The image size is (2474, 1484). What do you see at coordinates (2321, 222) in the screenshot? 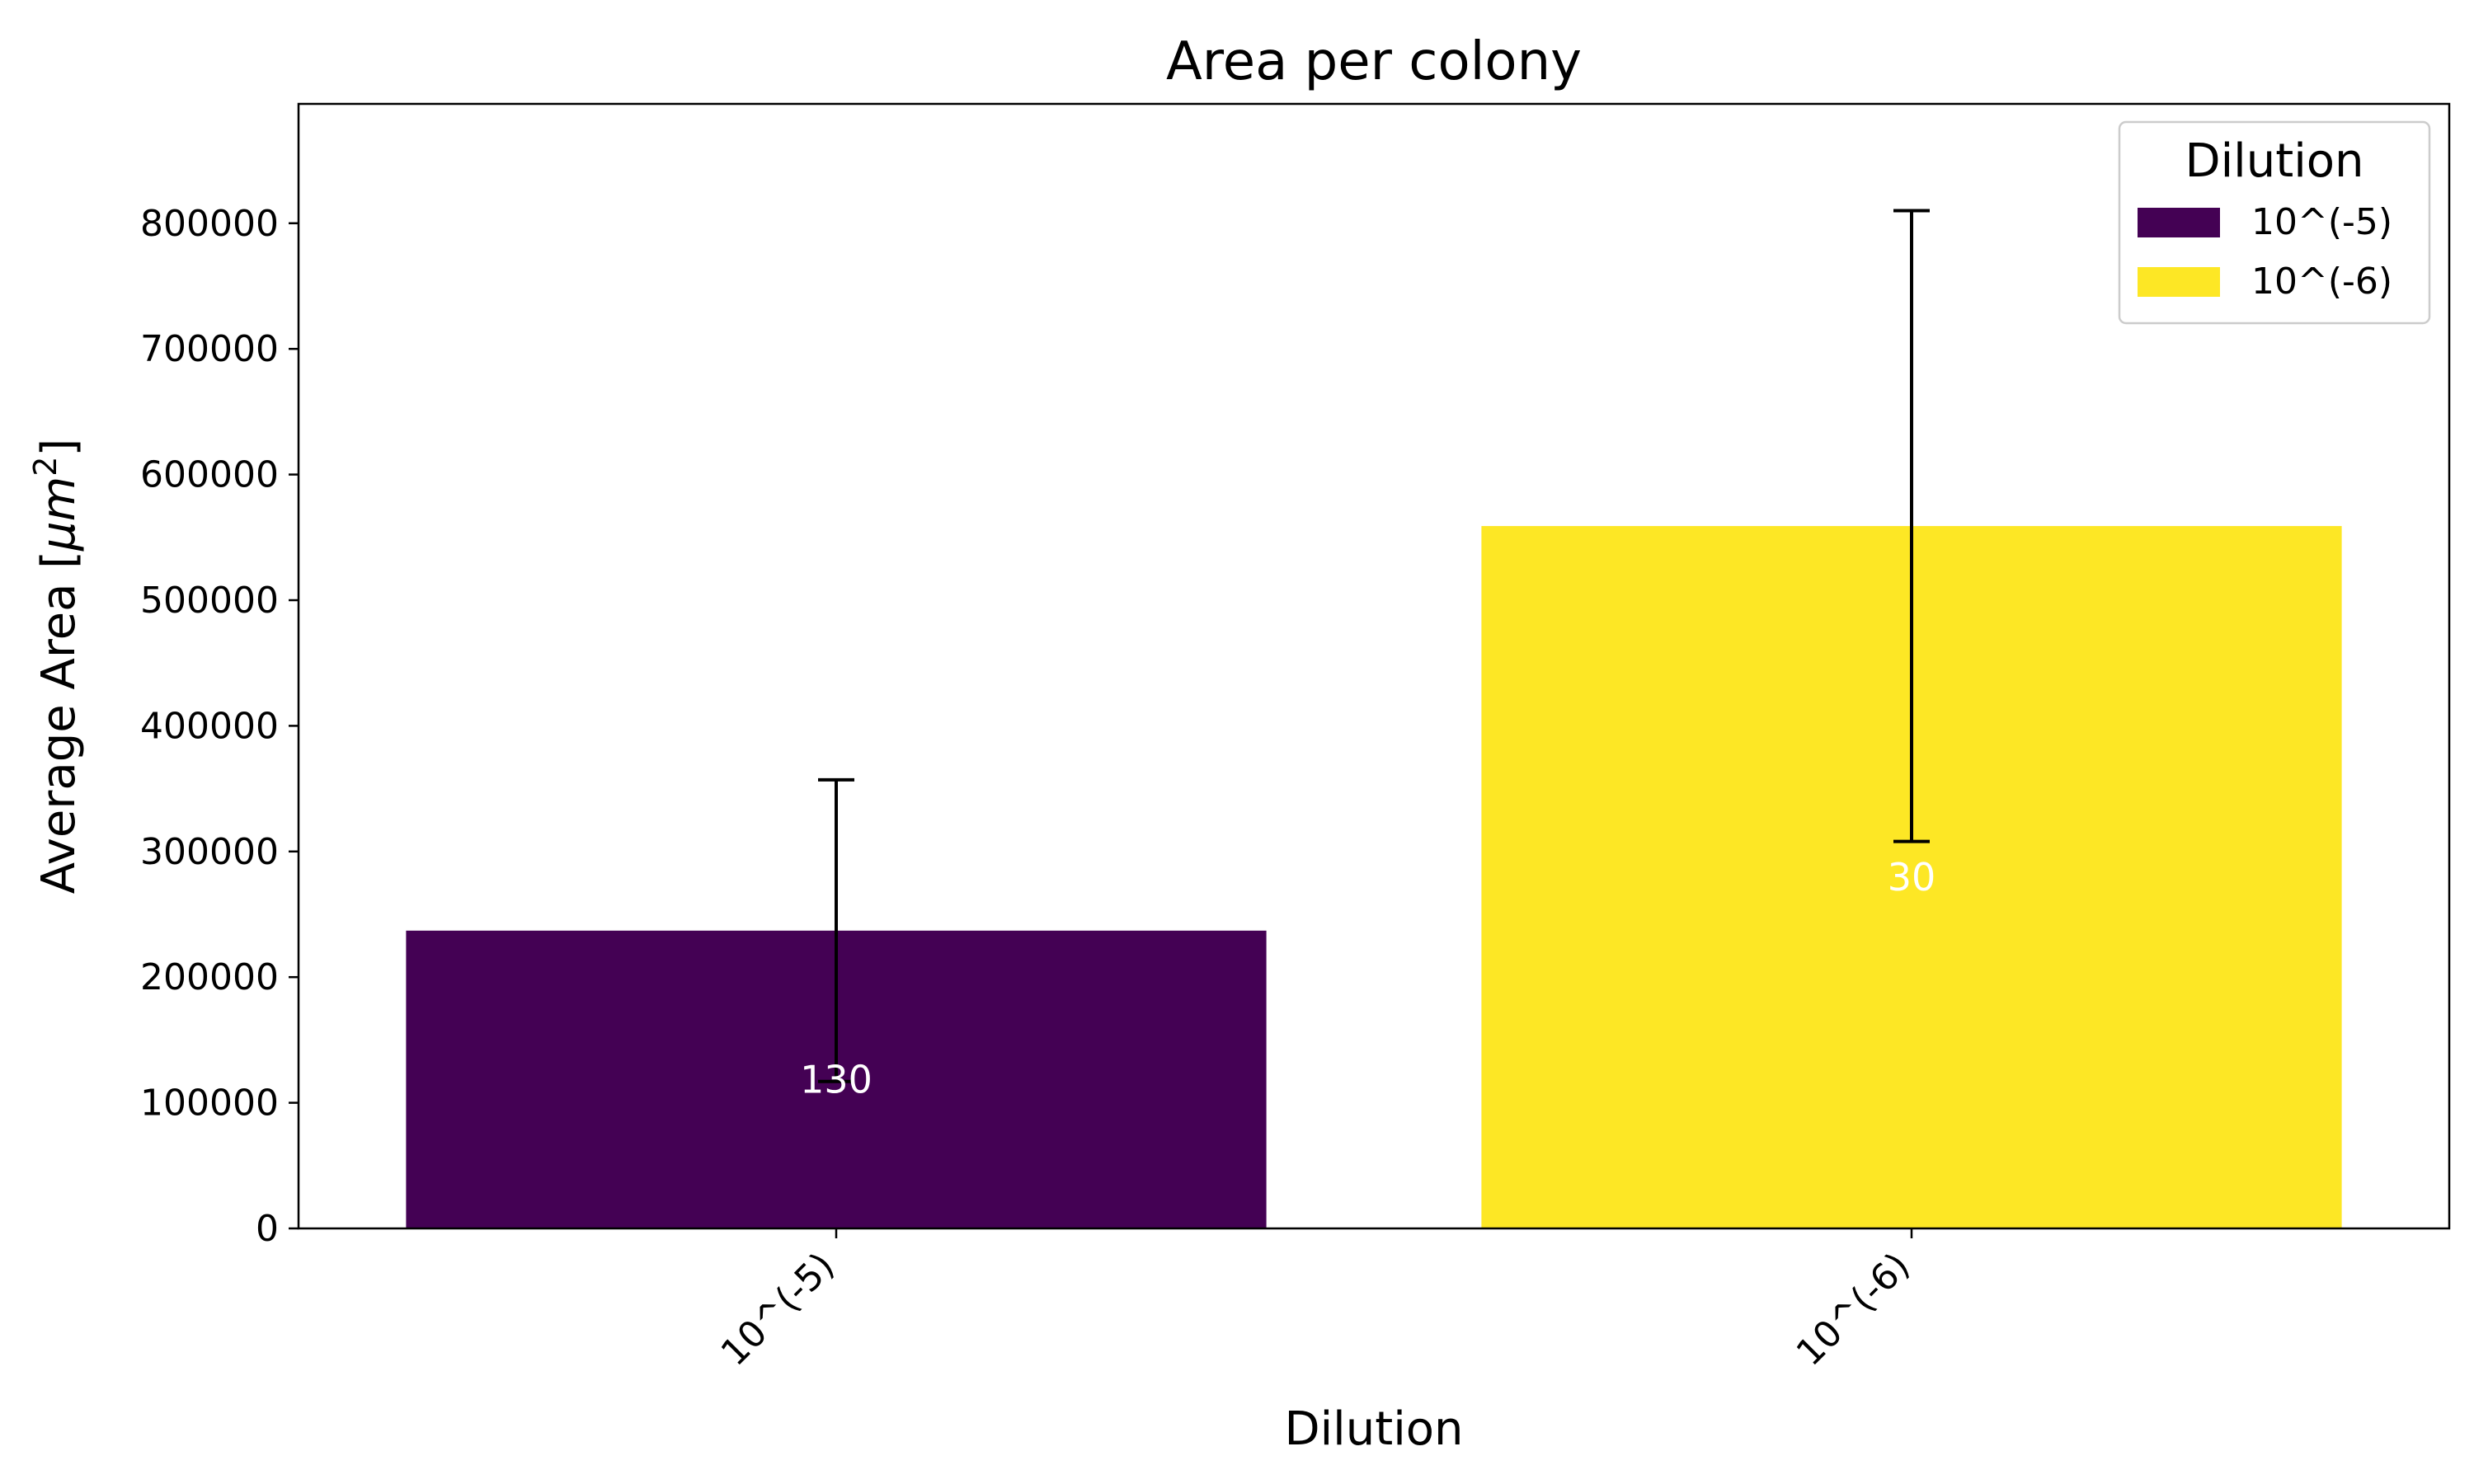
I see `legend-label: 10^(-5)` at bounding box center [2321, 222].